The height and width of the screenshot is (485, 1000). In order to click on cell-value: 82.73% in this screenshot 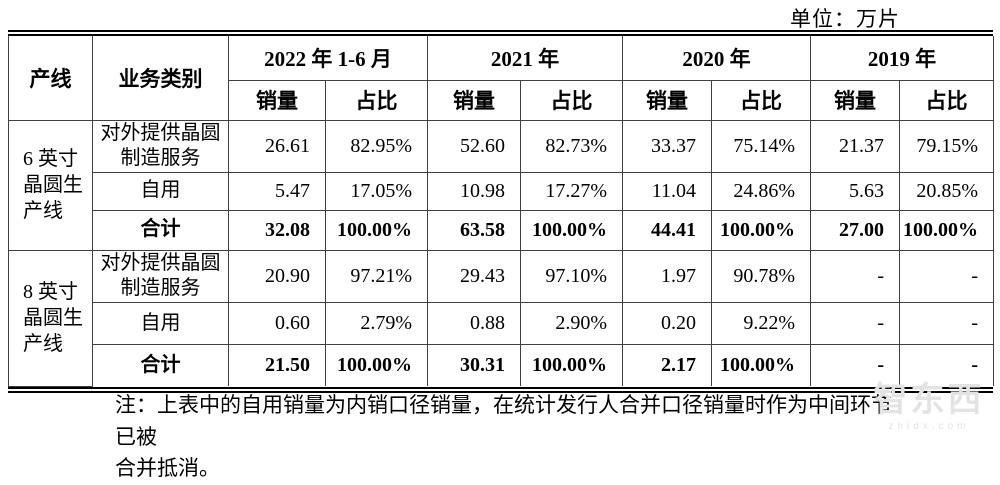, I will do `click(571, 146)`.